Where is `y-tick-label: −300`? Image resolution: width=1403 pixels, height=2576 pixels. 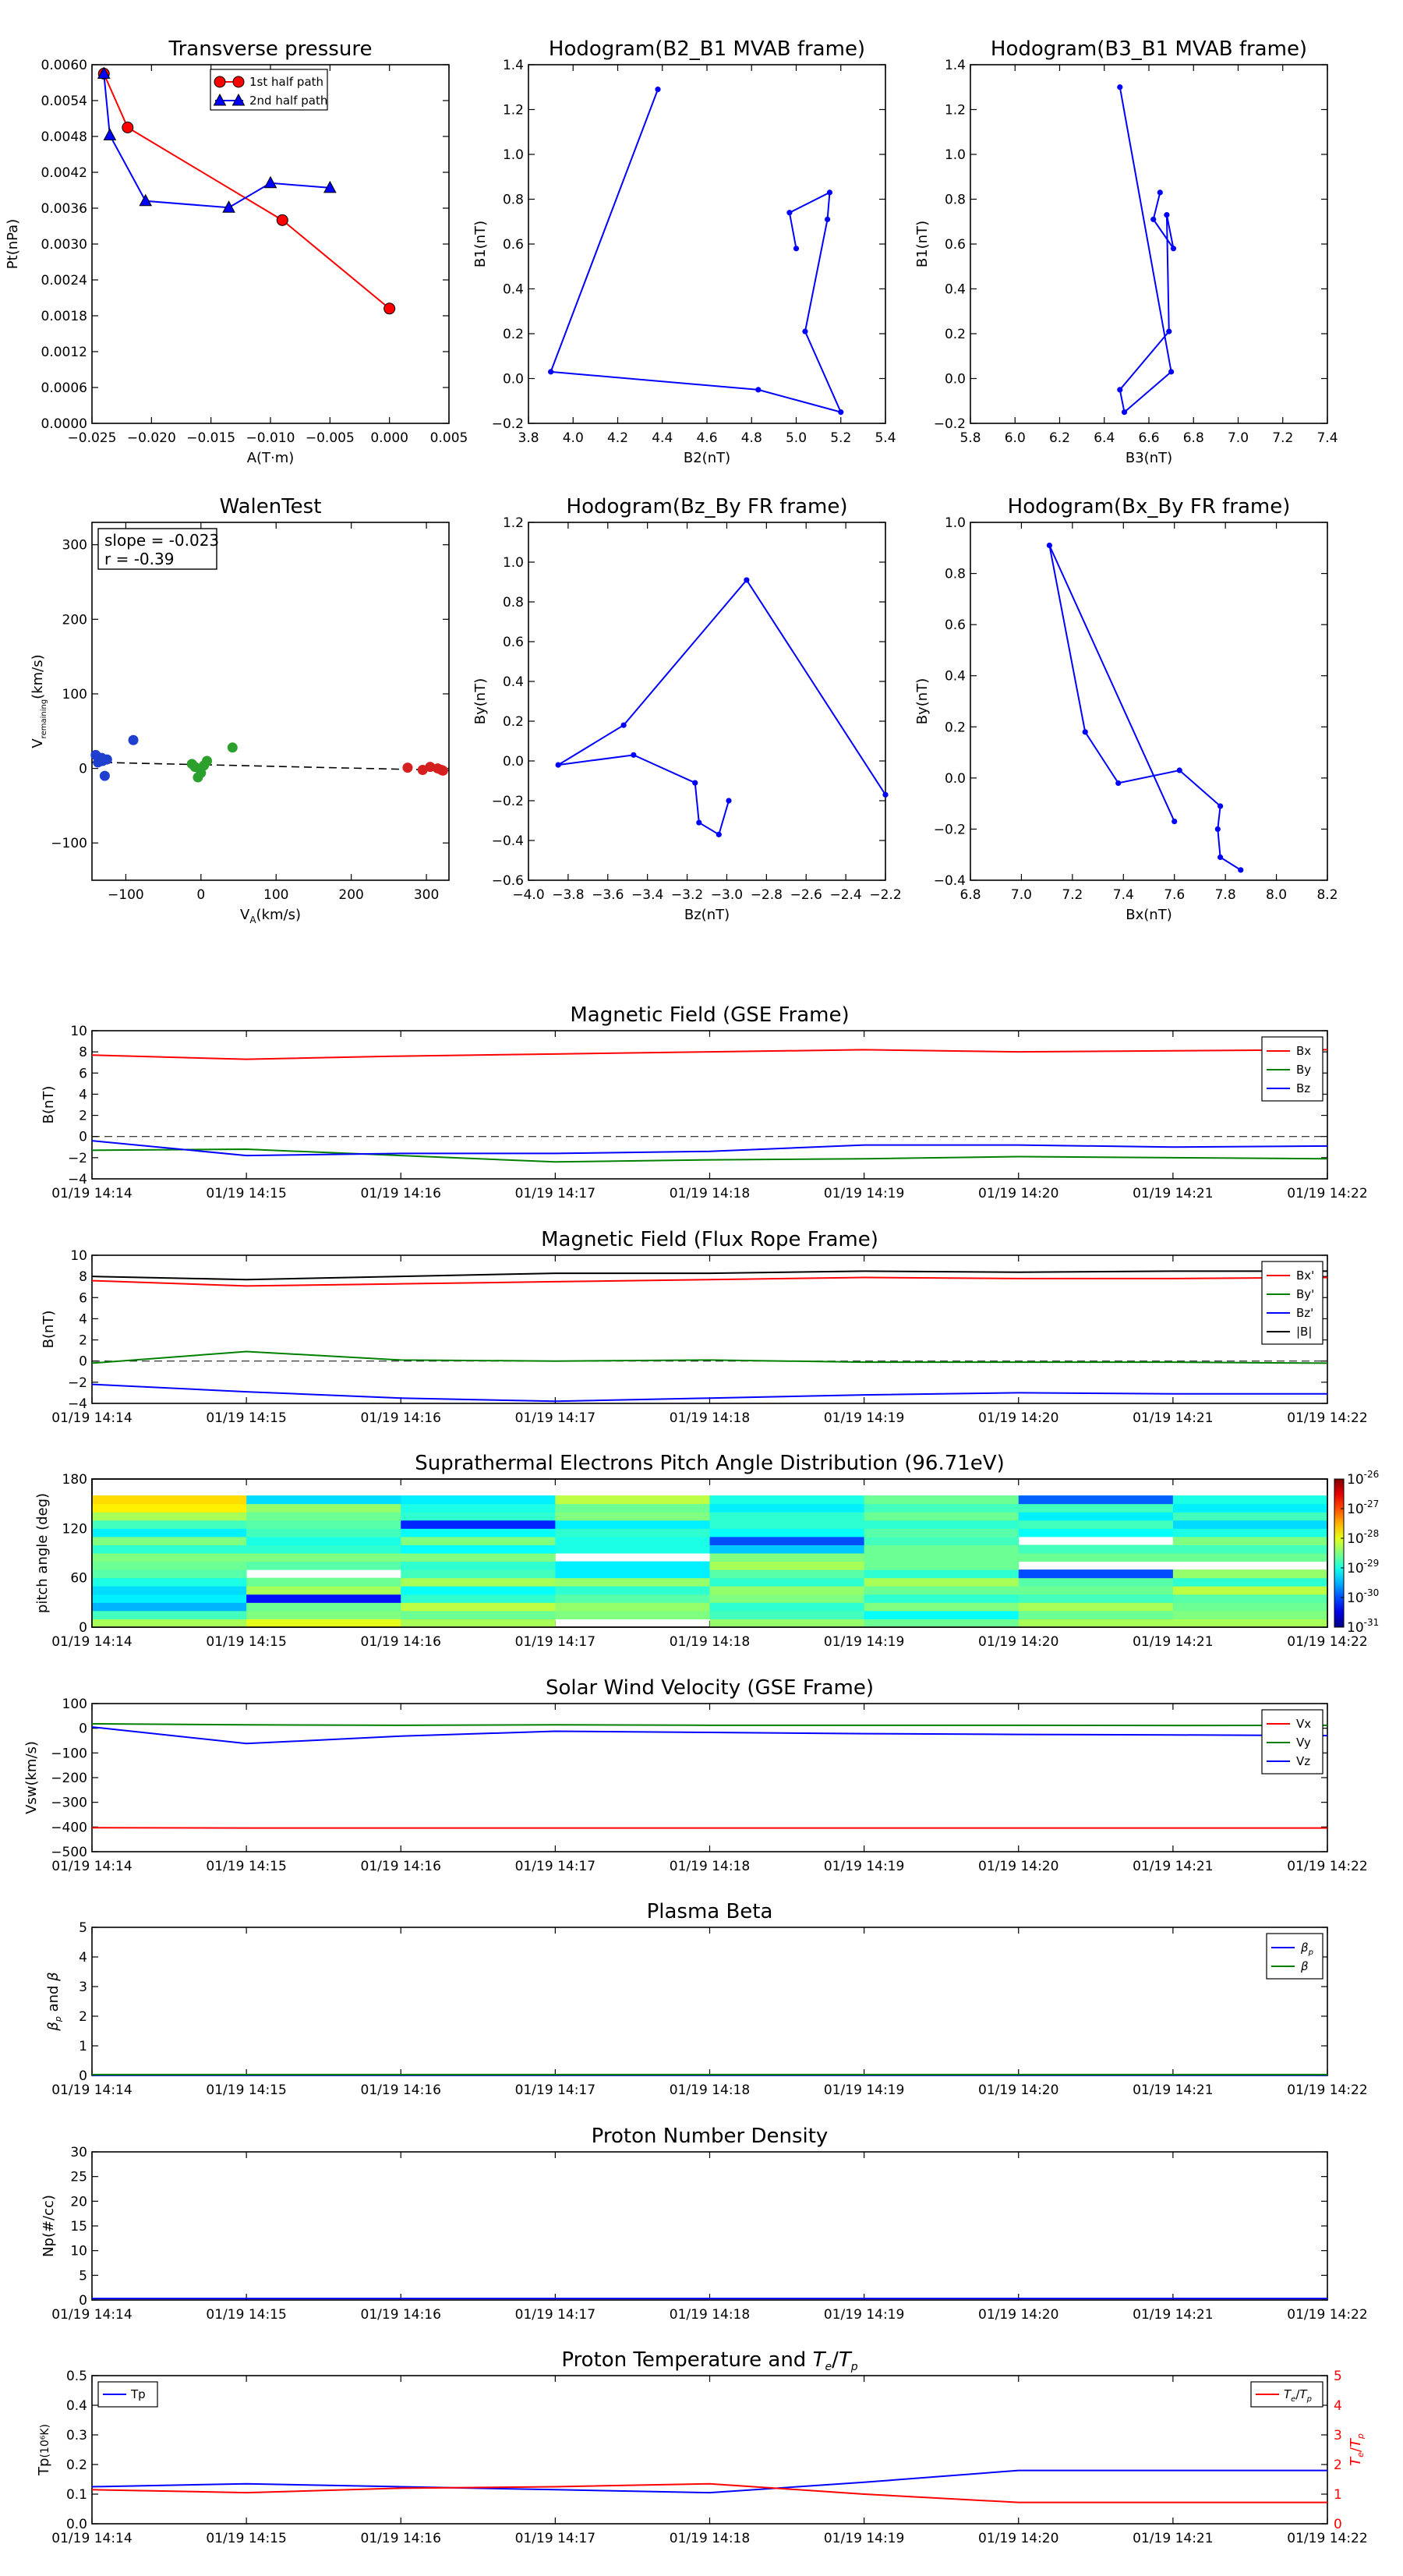
y-tick-label: −300 is located at coordinates (69, 1803).